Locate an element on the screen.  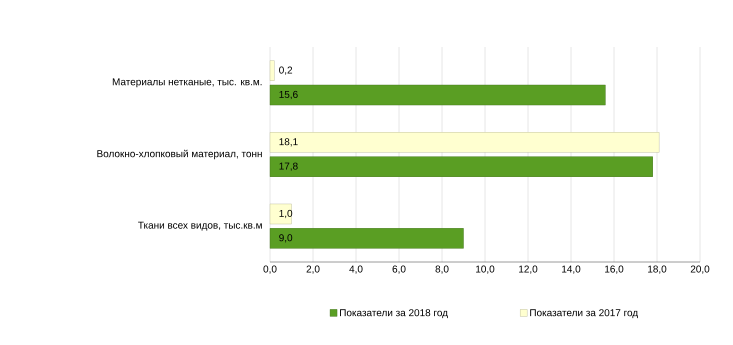
data-label: 18,1 is located at coordinates (288, 142).